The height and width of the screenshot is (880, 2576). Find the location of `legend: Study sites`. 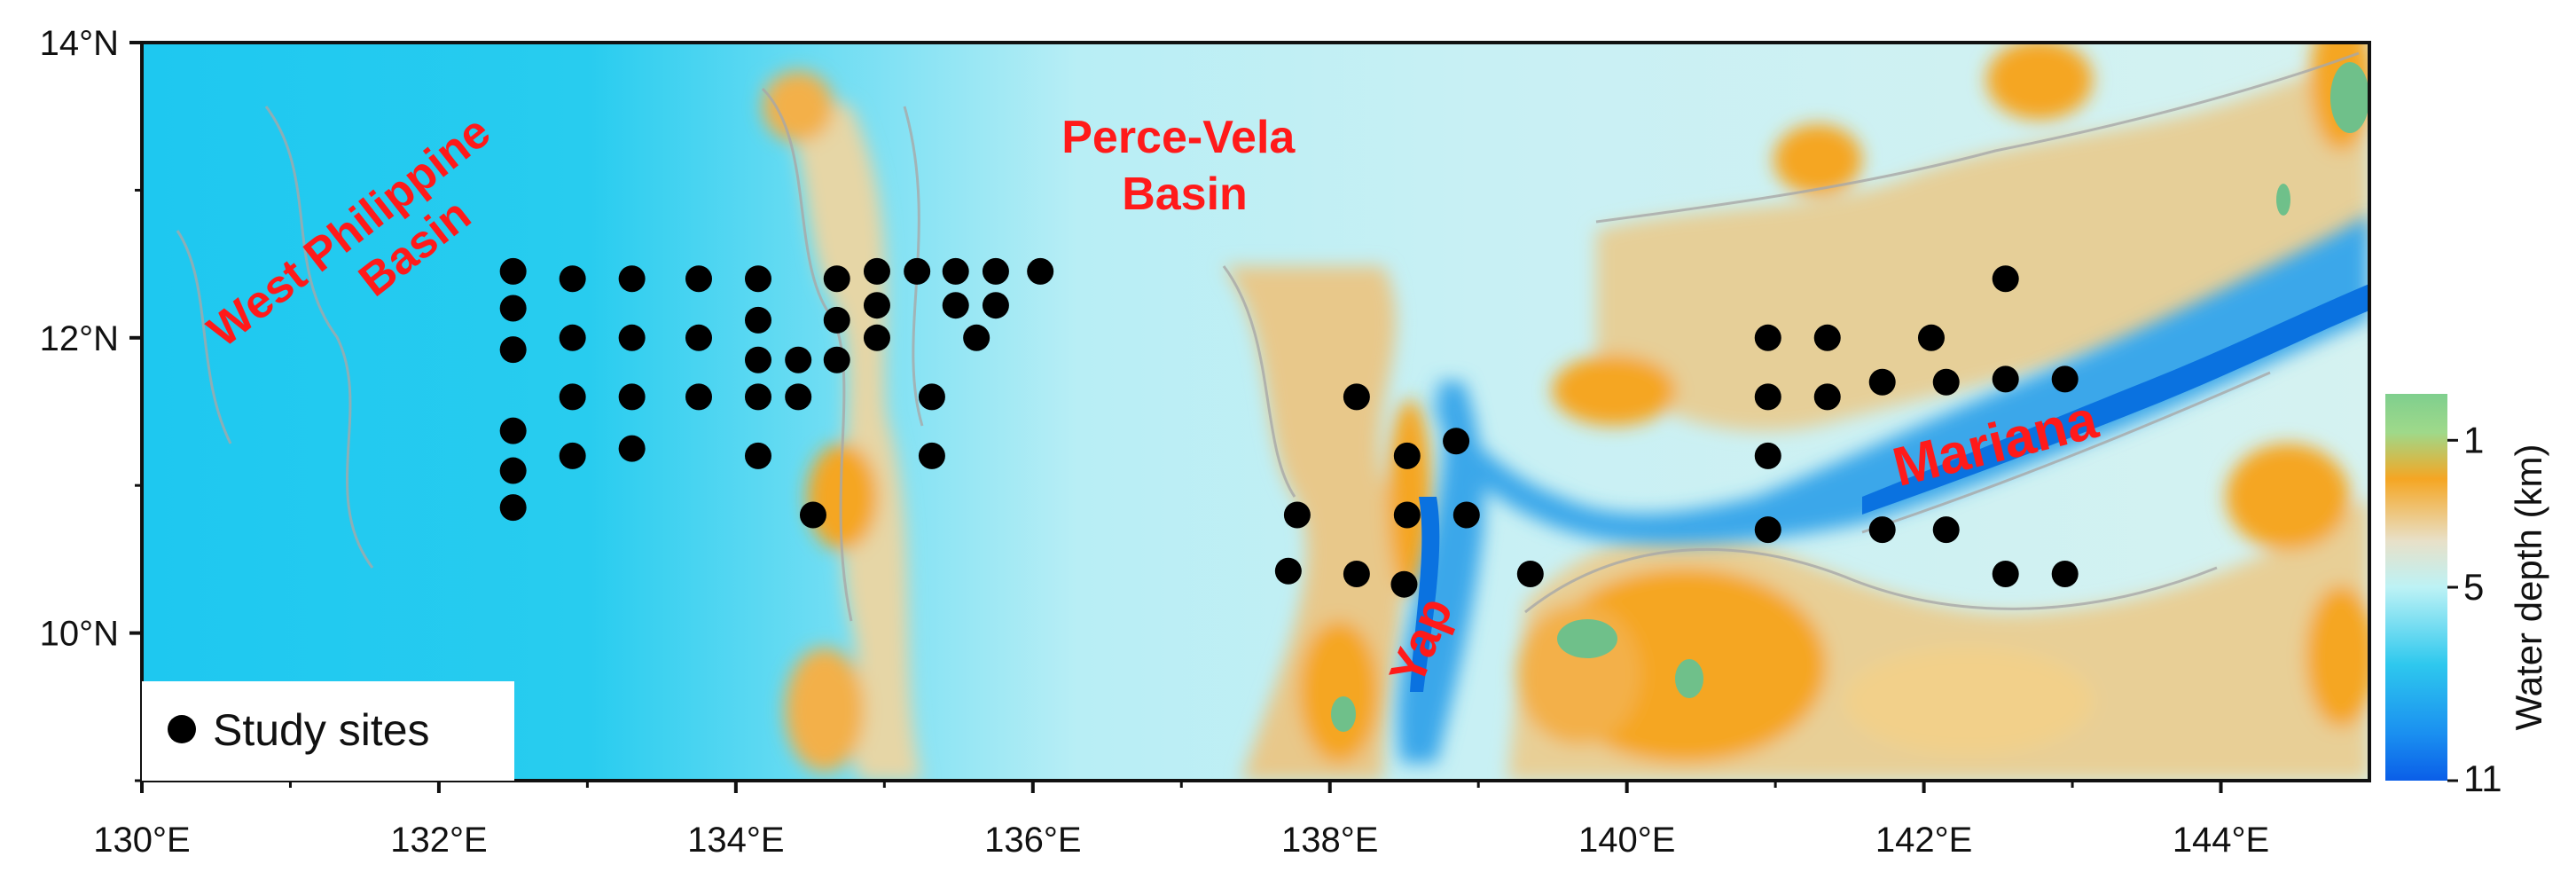

legend: Study sites is located at coordinates (328, 731).